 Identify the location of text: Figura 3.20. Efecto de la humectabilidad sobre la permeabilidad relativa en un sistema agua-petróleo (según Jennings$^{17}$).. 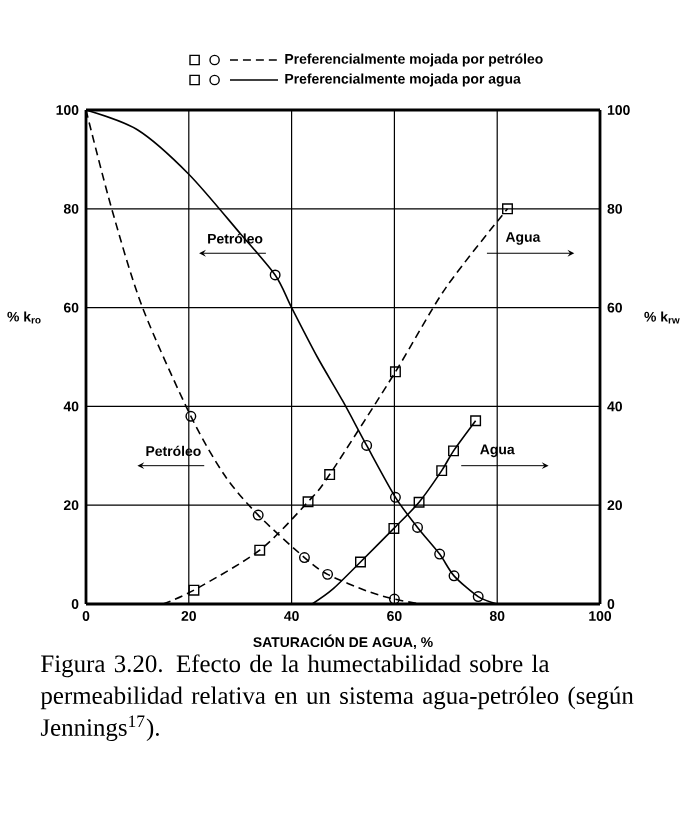
(337, 698).